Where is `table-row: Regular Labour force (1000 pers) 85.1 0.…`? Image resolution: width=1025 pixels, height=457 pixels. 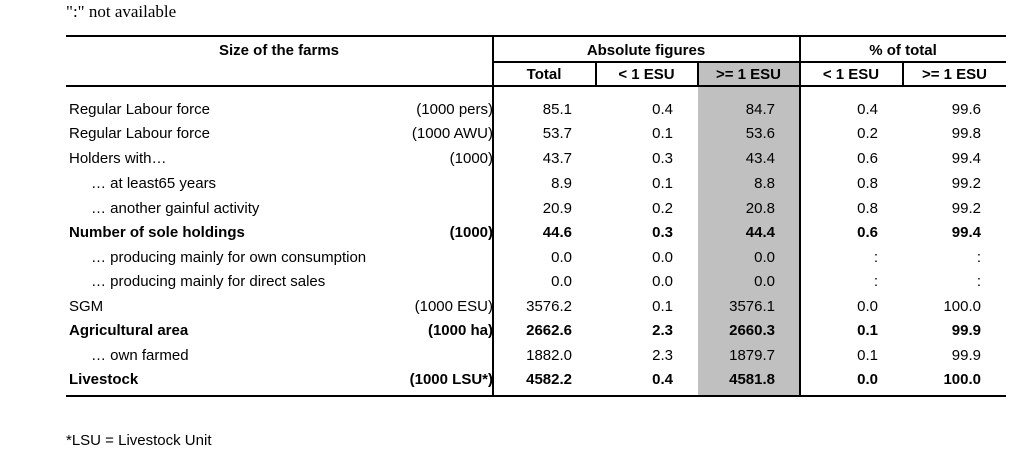
table-row: Regular Labour force (1000 pers) 85.1 0.… is located at coordinates (512, 113).